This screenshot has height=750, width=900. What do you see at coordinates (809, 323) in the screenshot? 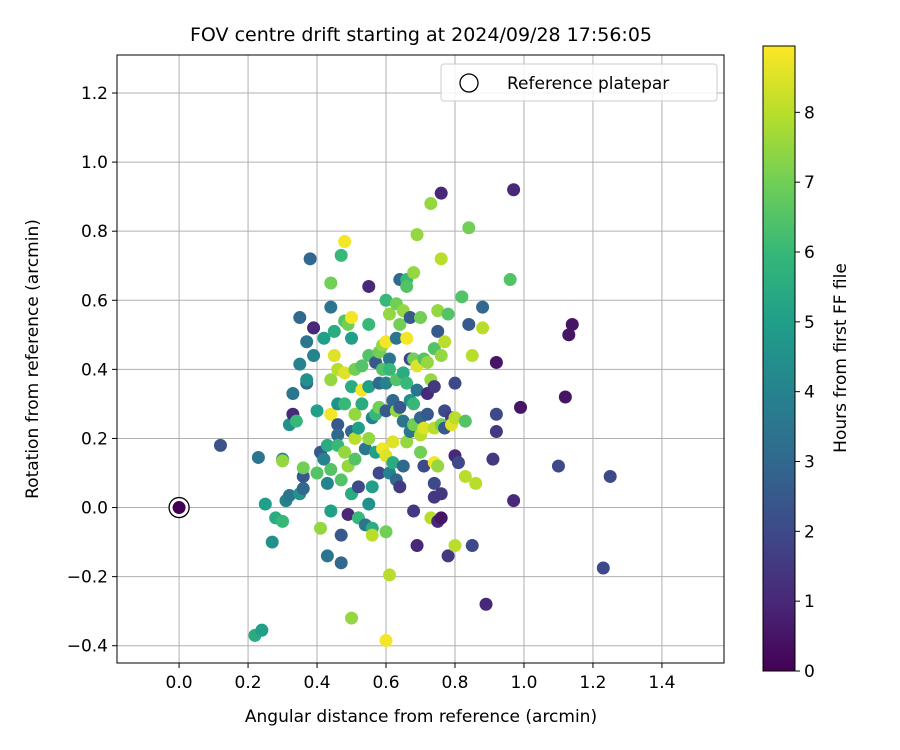
I see `colorbar-tick-label: 5` at bounding box center [809, 323].